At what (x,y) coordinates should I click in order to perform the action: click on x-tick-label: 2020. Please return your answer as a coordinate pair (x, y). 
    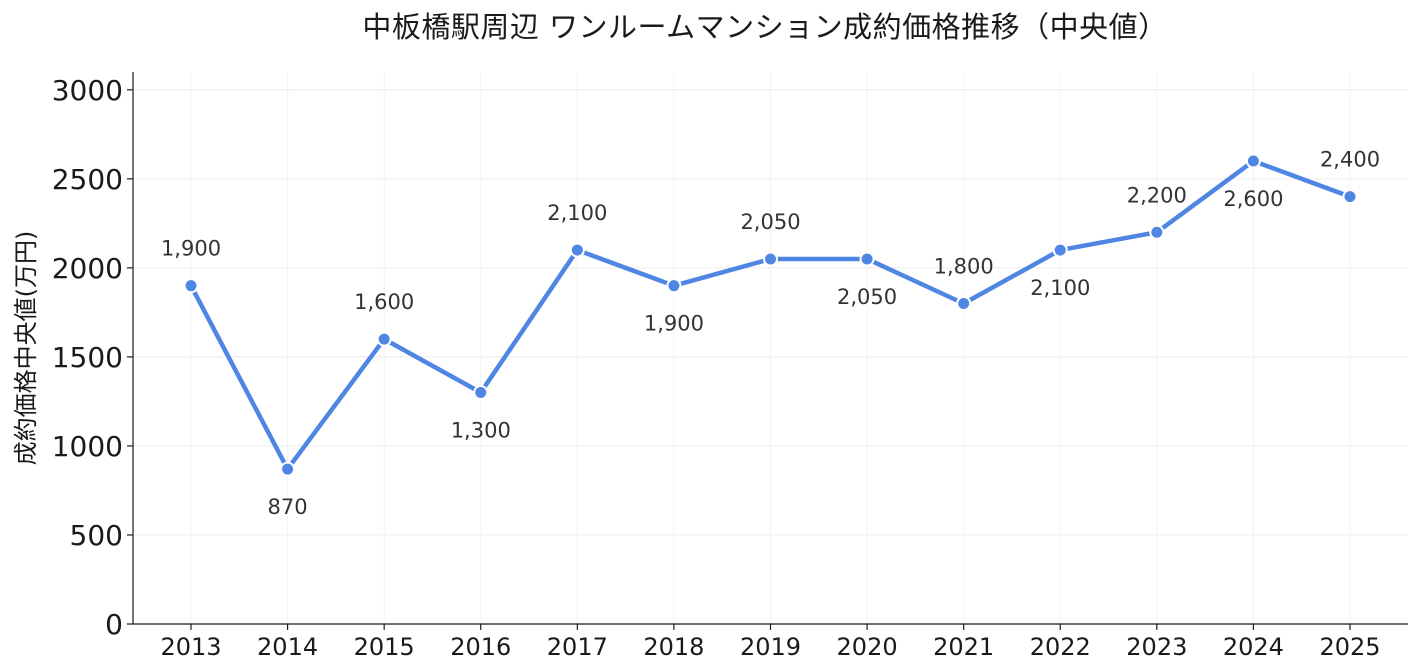
    Looking at the image, I should click on (867, 647).